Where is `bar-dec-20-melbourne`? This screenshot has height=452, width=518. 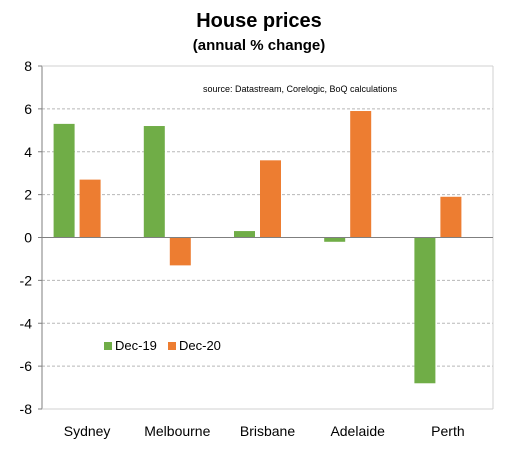
bar-dec-20-melbourne is located at coordinates (180, 251).